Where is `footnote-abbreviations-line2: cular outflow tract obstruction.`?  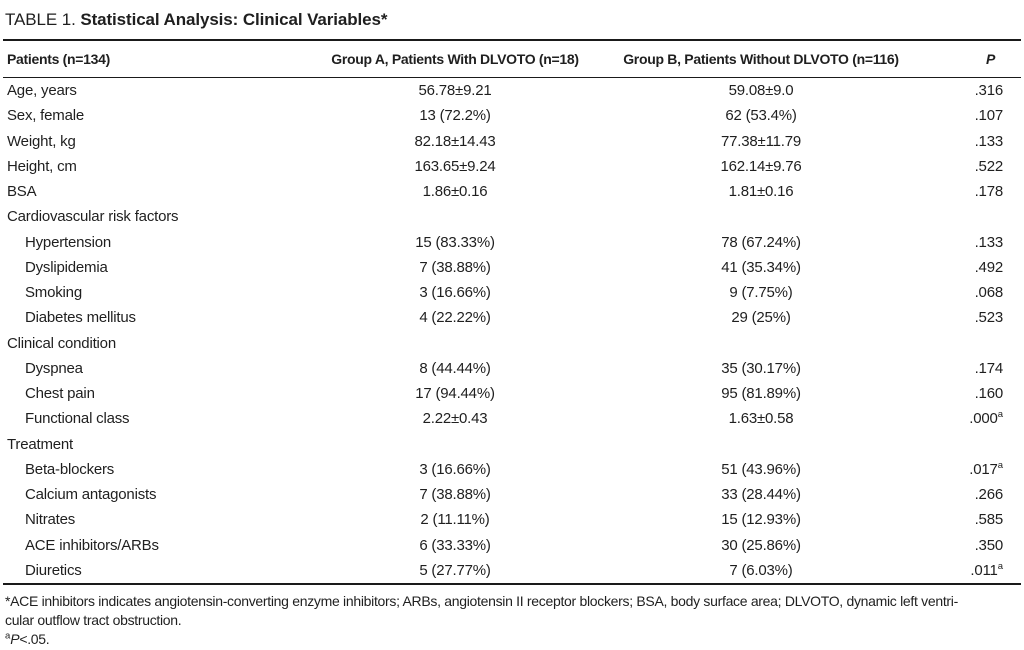 footnote-abbreviations-line2: cular outflow tract obstruction. is located at coordinates (93, 620).